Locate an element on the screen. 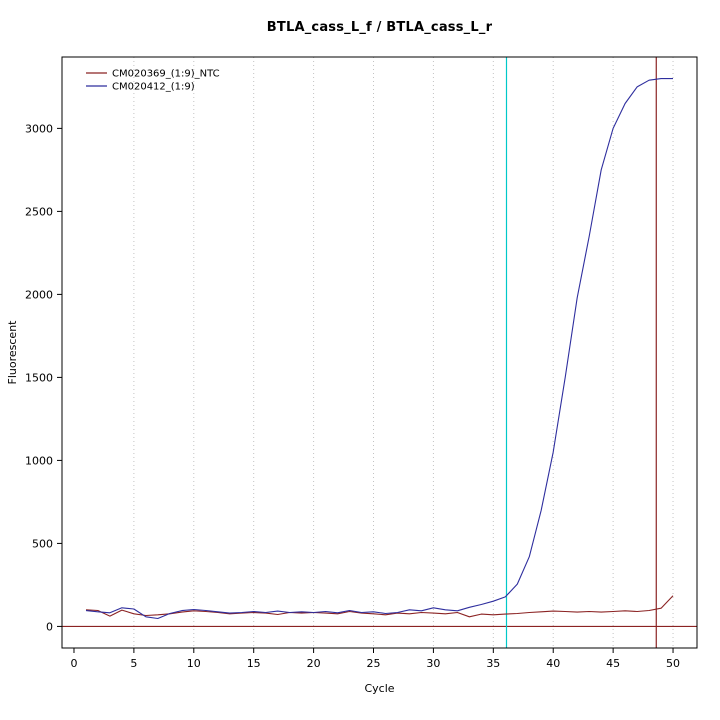 This screenshot has width=720, height=720. y-tick-label-1000: 1000 is located at coordinates (39, 460).